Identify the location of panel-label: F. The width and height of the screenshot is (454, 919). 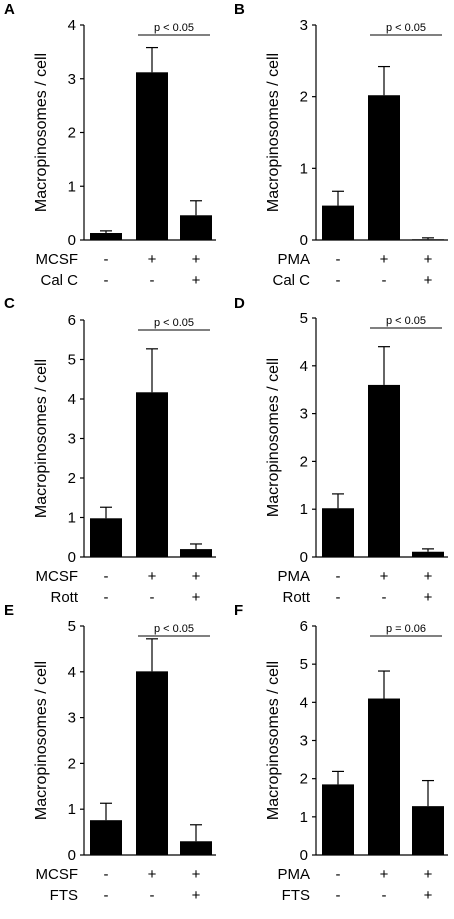
(238, 610).